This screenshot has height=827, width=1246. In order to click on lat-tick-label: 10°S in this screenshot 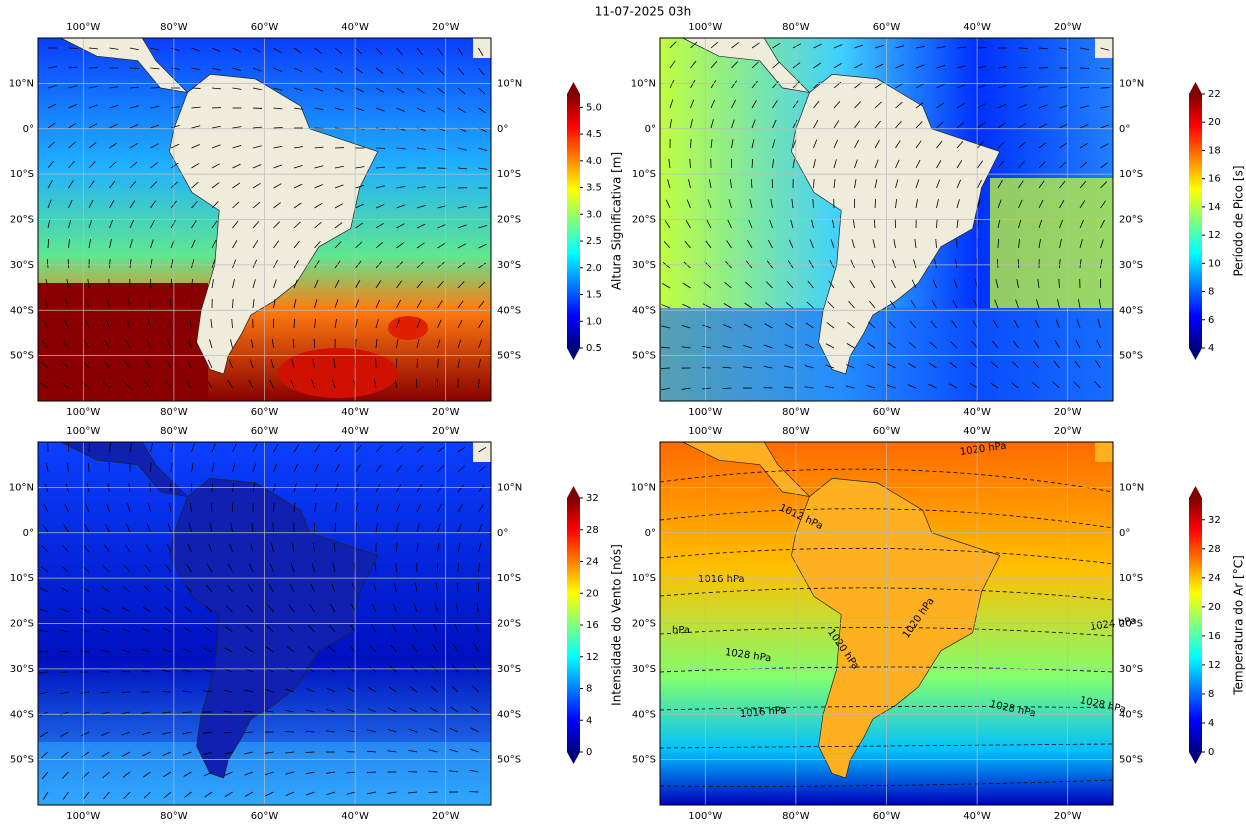, I will do `click(509, 174)`.